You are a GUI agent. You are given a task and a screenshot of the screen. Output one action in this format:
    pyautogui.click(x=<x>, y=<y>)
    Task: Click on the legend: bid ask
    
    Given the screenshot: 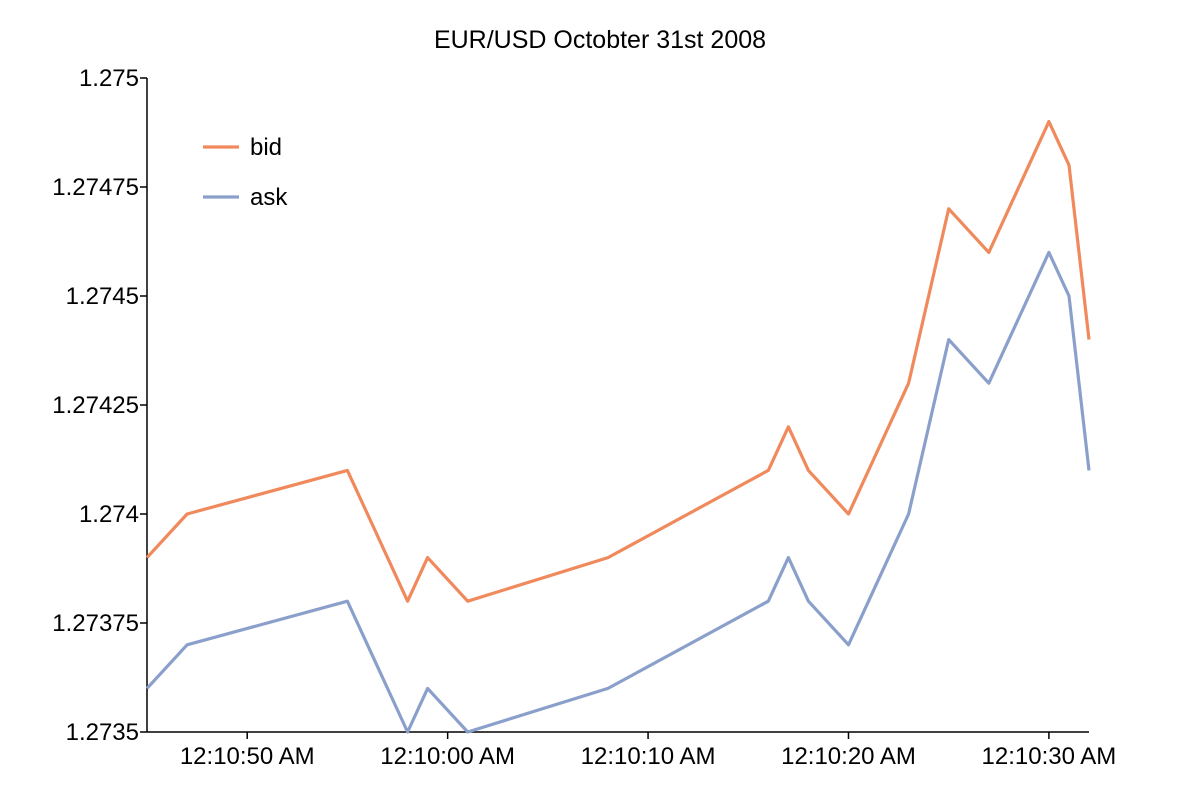 What is the action you would take?
    pyautogui.click(x=245, y=172)
    